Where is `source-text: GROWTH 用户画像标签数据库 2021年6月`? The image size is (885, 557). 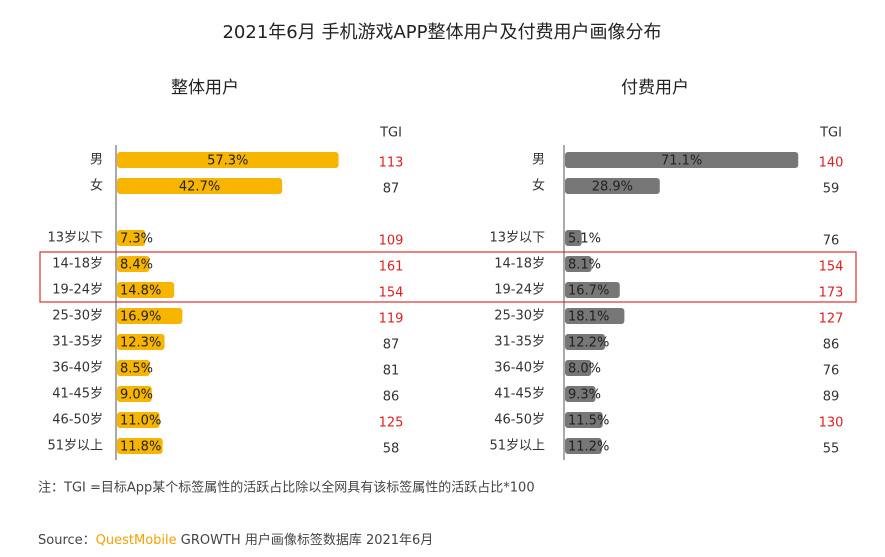 source-text: GROWTH 用户画像标签数据库 2021年6月 is located at coordinates (307, 540).